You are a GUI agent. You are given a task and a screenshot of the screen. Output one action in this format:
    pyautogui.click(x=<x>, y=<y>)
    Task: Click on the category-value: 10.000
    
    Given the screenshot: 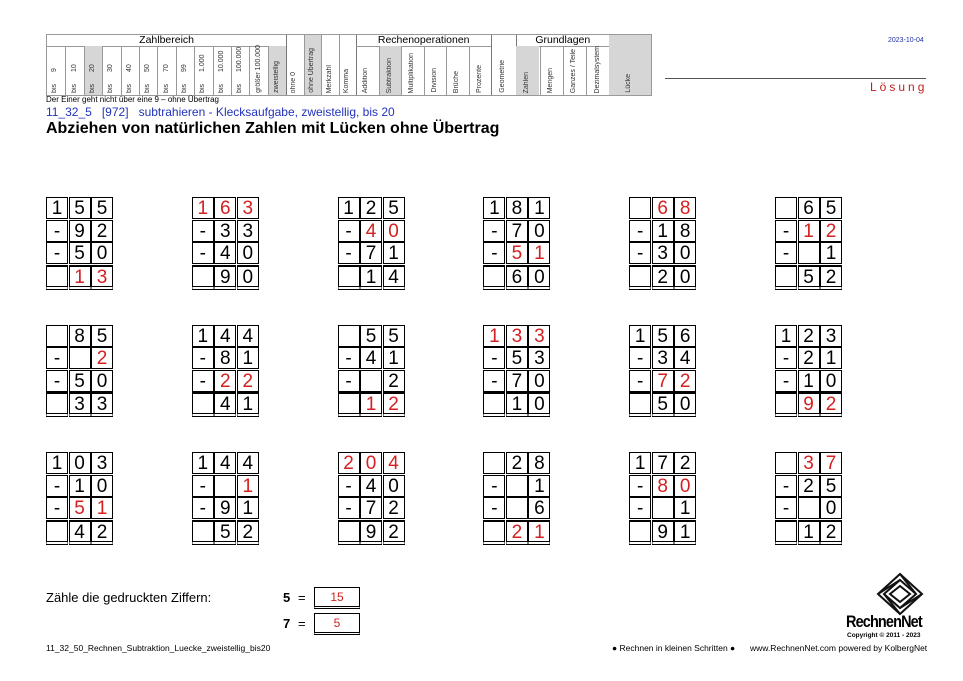 What is the action you would take?
    pyautogui.click(x=221, y=61)
    